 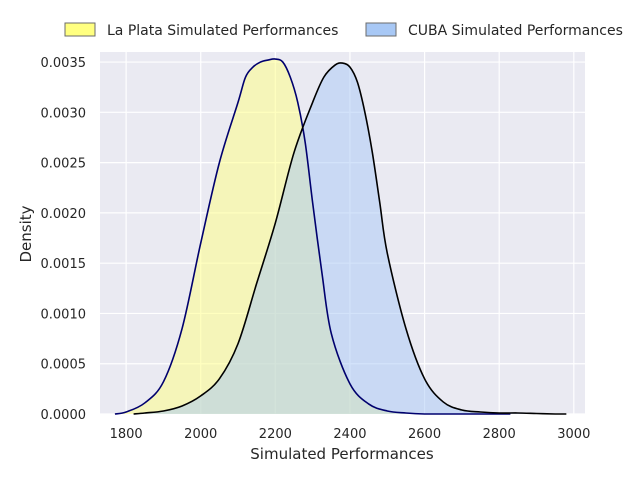 I want to click on y-tick-label-4: 0.0020, so click(x=64, y=214).